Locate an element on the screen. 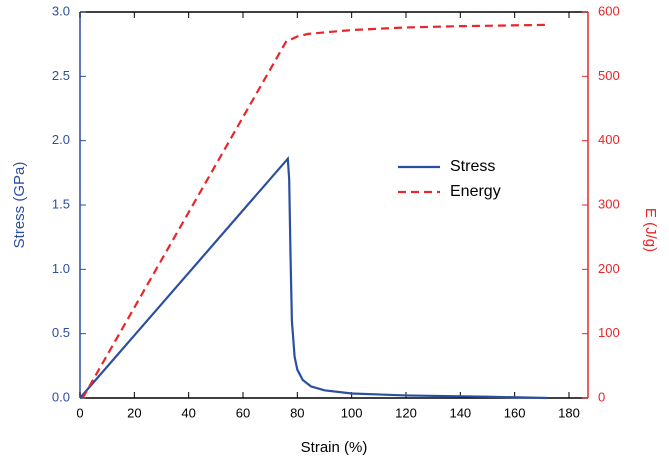 The width and height of the screenshot is (669, 464). y-tick-label: 2.5 is located at coordinates (61, 75).